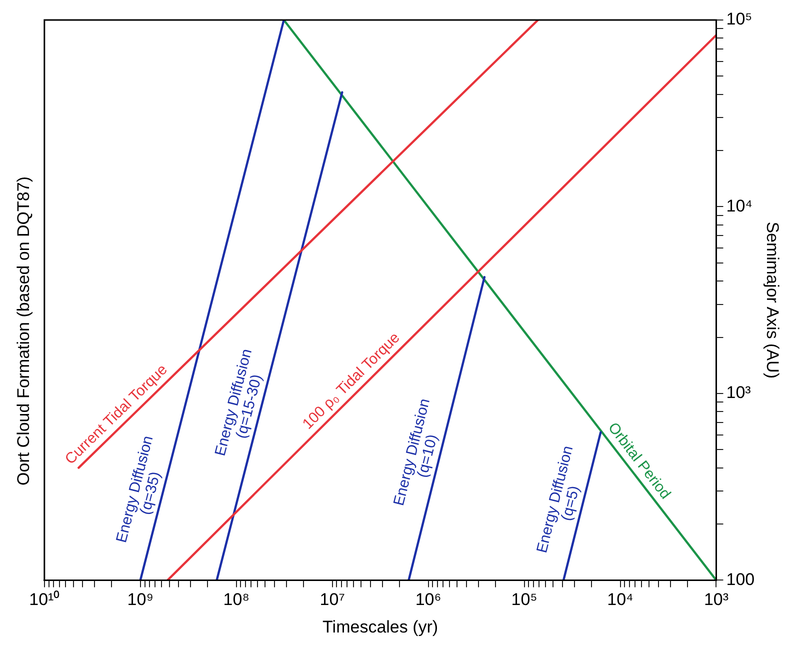 The height and width of the screenshot is (650, 794). I want to click on text: Energy Diffusion (q=10), so click(416, 452).